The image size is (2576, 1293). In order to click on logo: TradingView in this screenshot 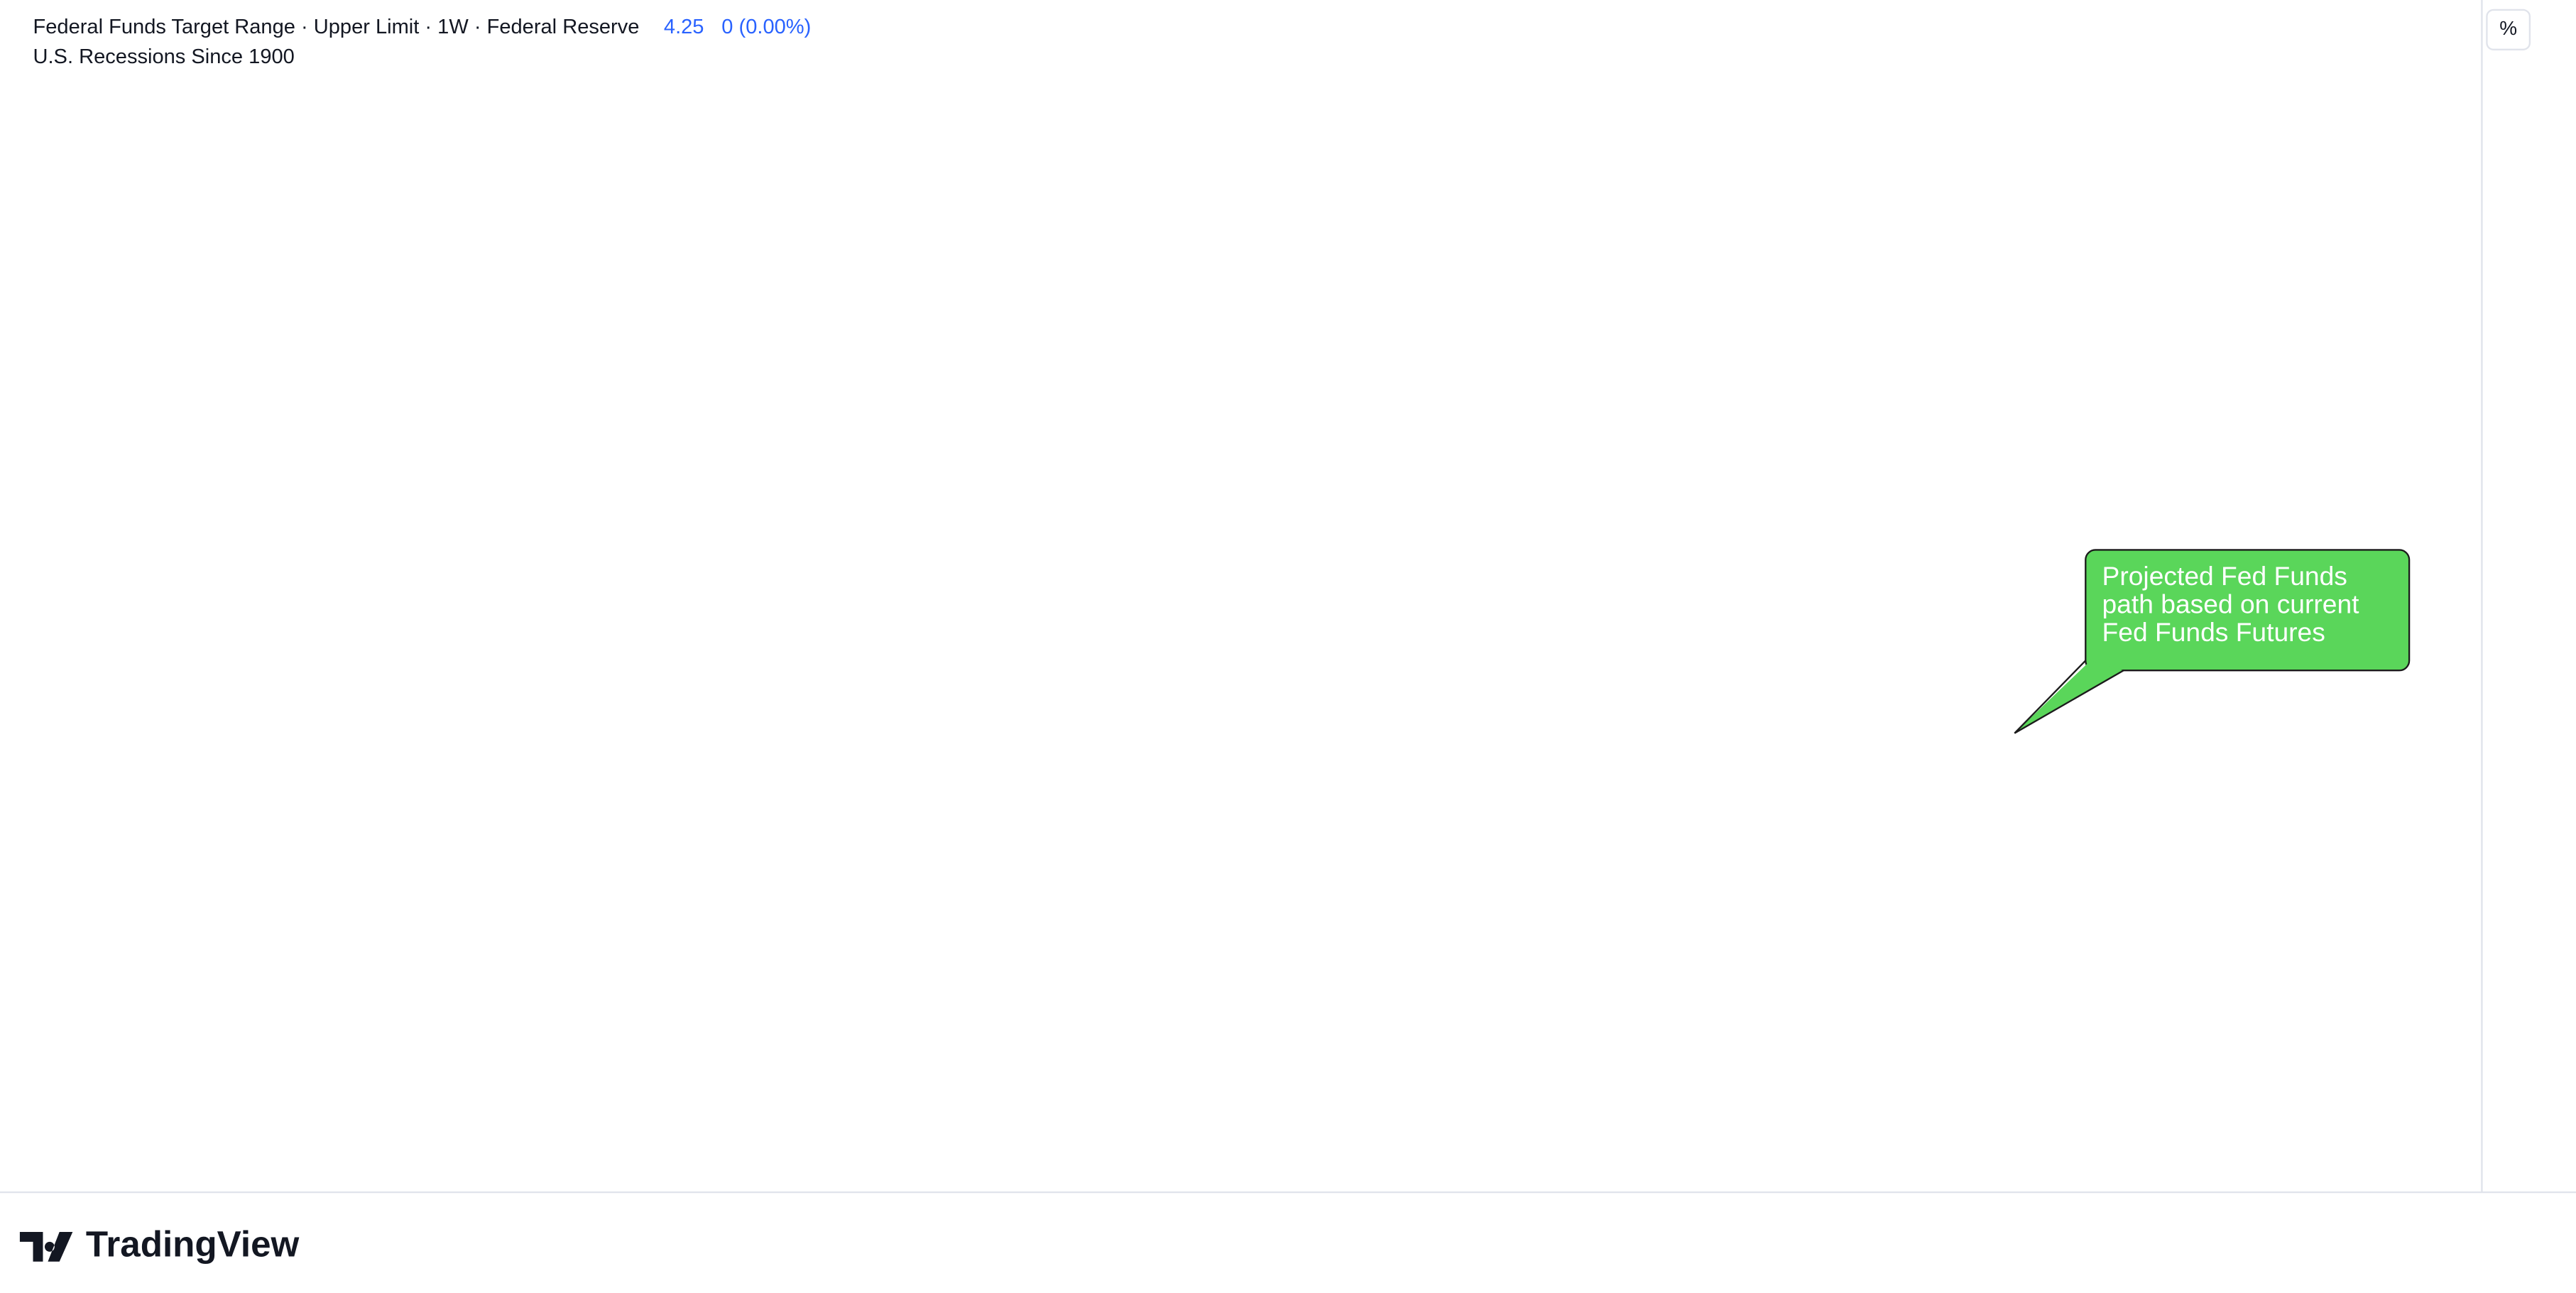, I will do `click(159, 1243)`.